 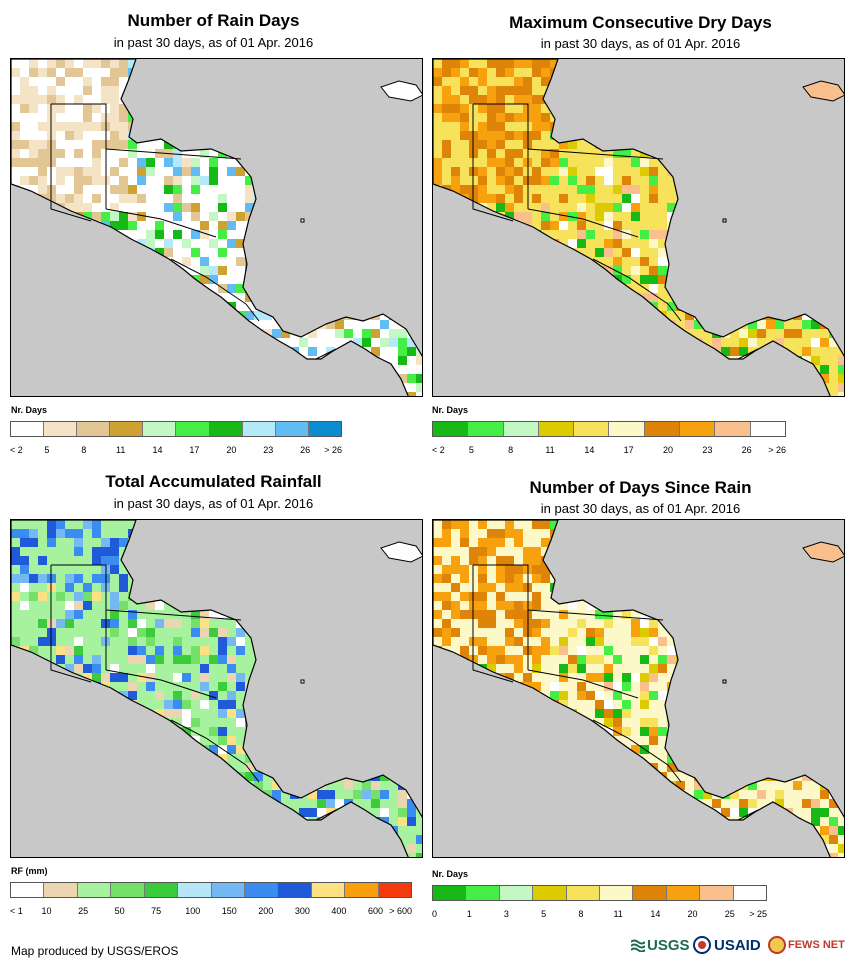 What do you see at coordinates (84, 450) in the screenshot?
I see `legend-tick-label: 8` at bounding box center [84, 450].